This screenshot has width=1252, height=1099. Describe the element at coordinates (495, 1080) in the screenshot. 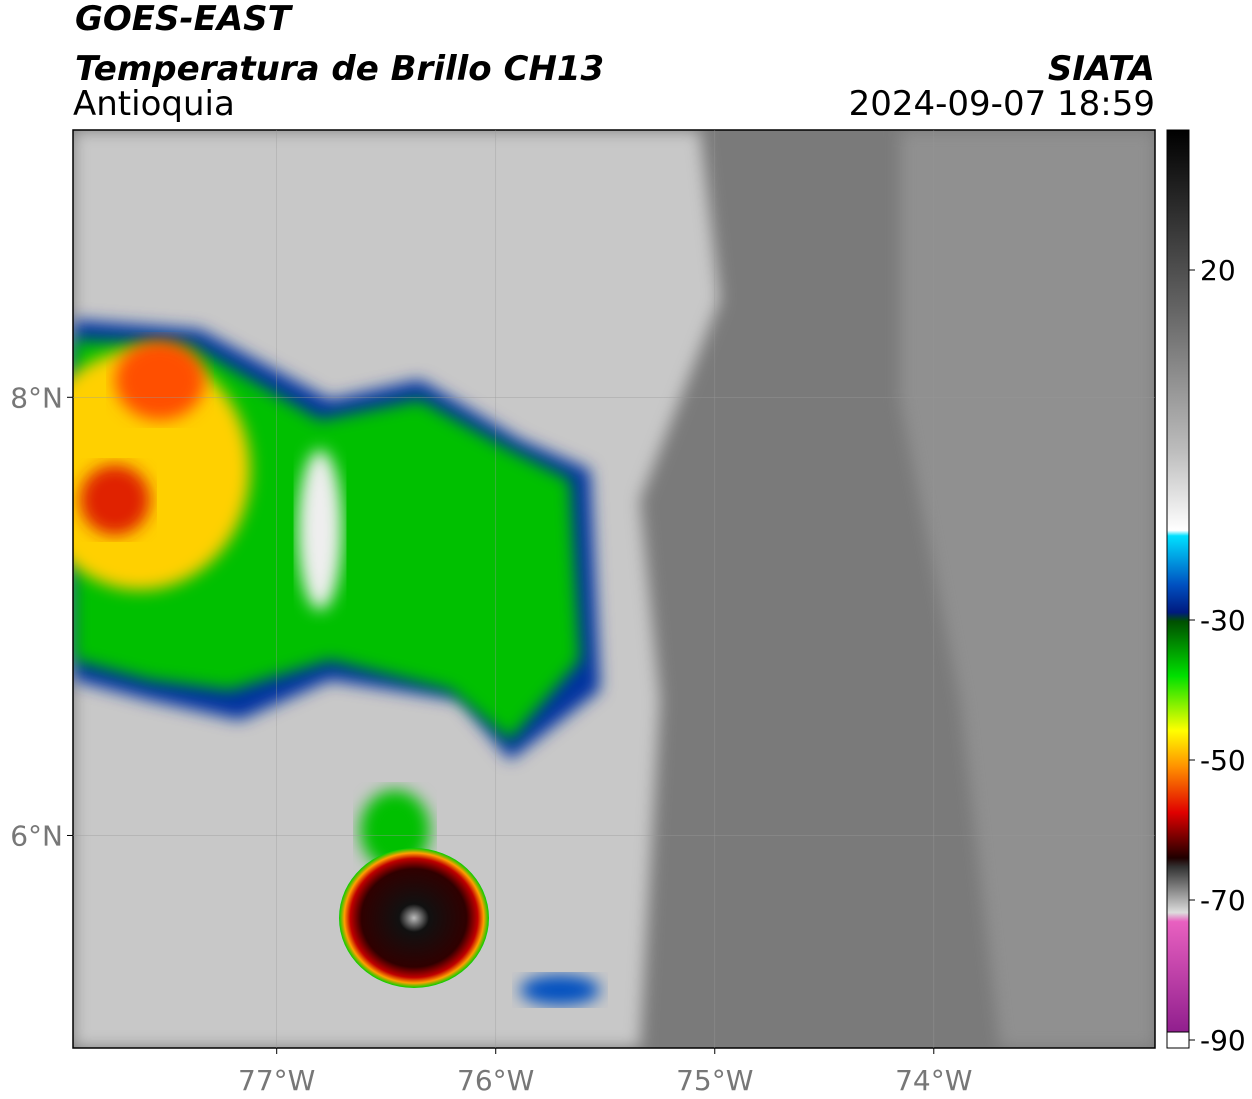

I see `x-tick-label: 76°W` at that location.